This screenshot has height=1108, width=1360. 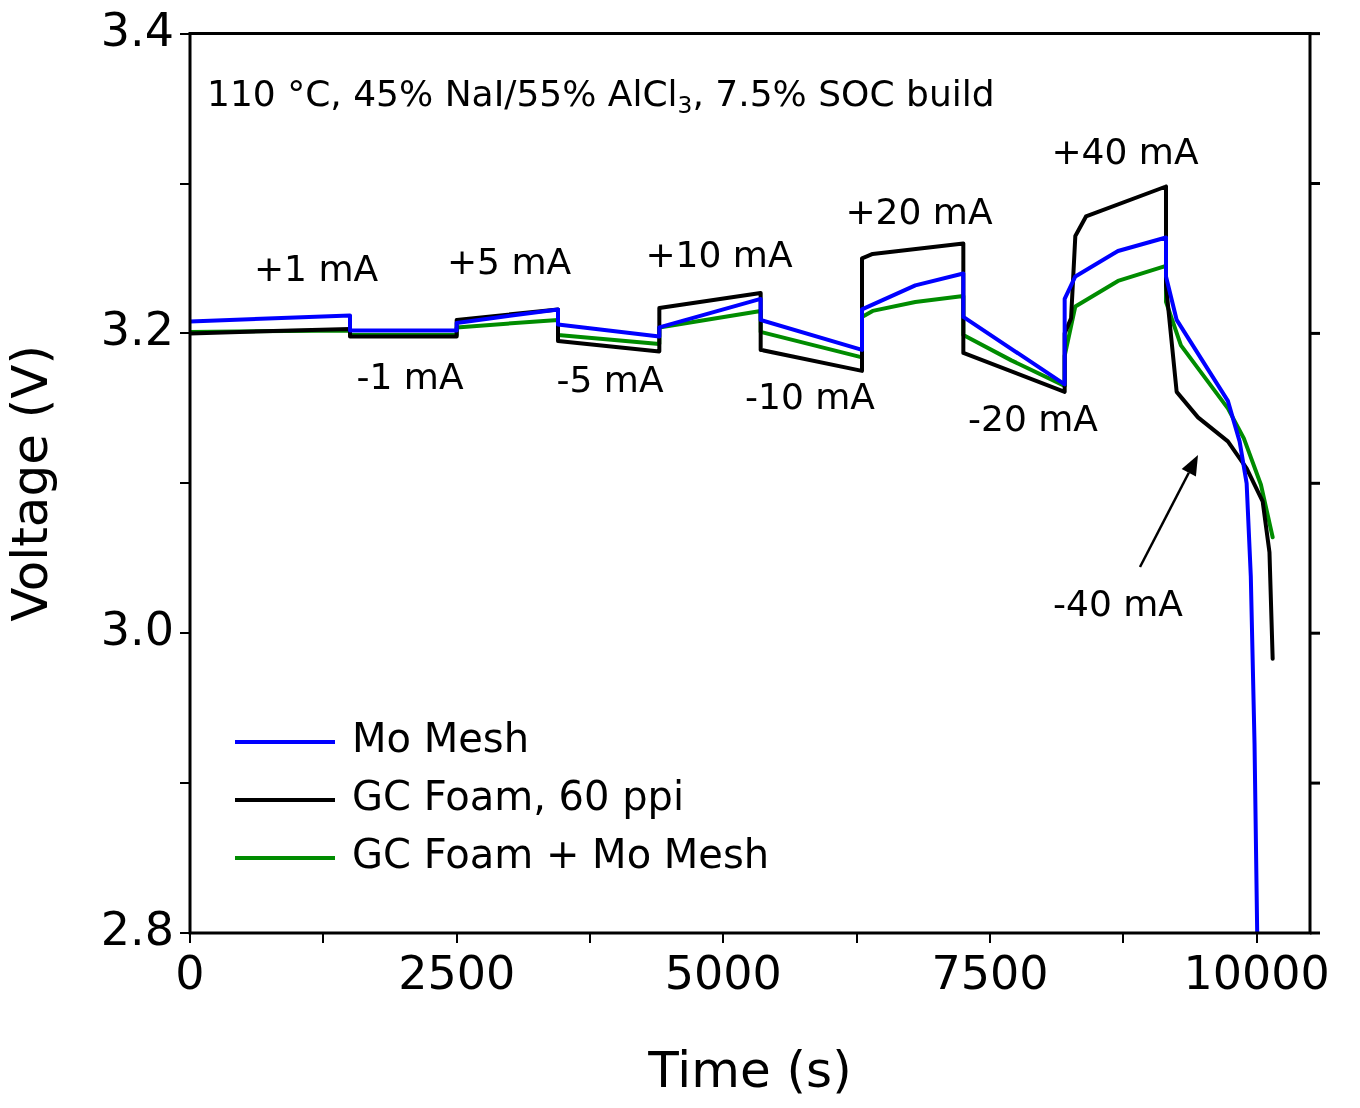 I want to click on annotation: -5 mA, so click(x=610, y=380).